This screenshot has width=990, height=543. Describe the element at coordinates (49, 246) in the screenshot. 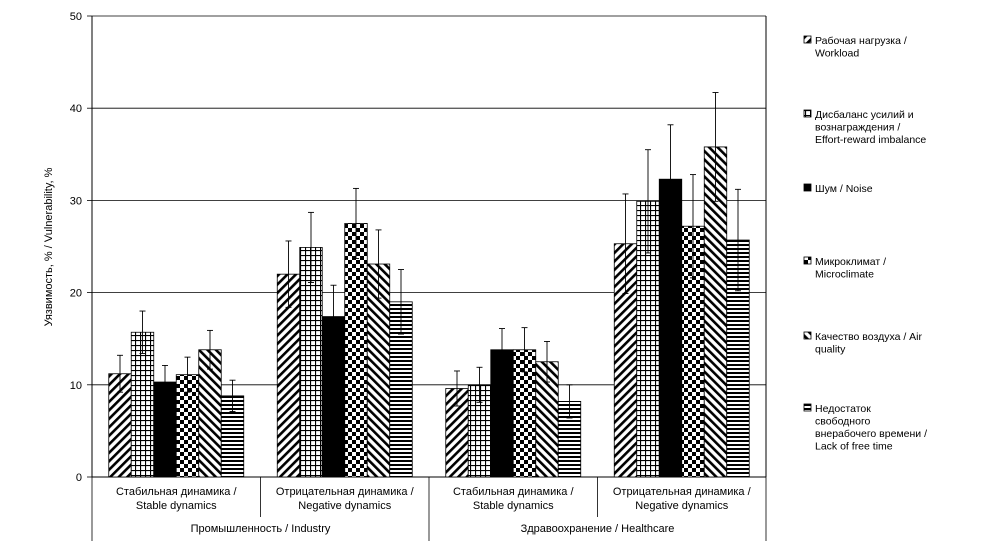

I see `y-axis-label: Уязвимость, % / Vulnerability, %` at that location.